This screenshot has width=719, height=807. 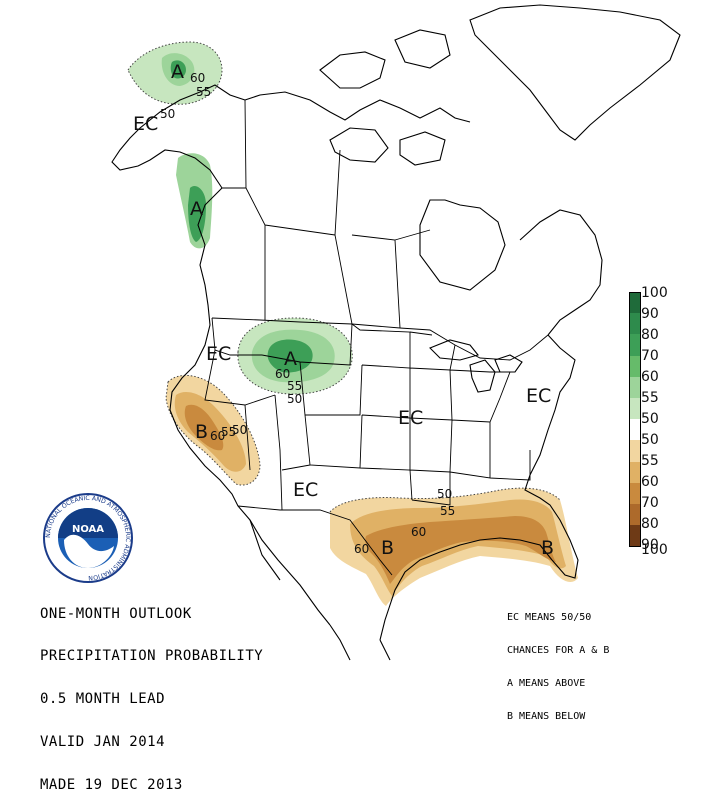 I want to click on legend-tick-above-50: 50, so click(x=650, y=419).